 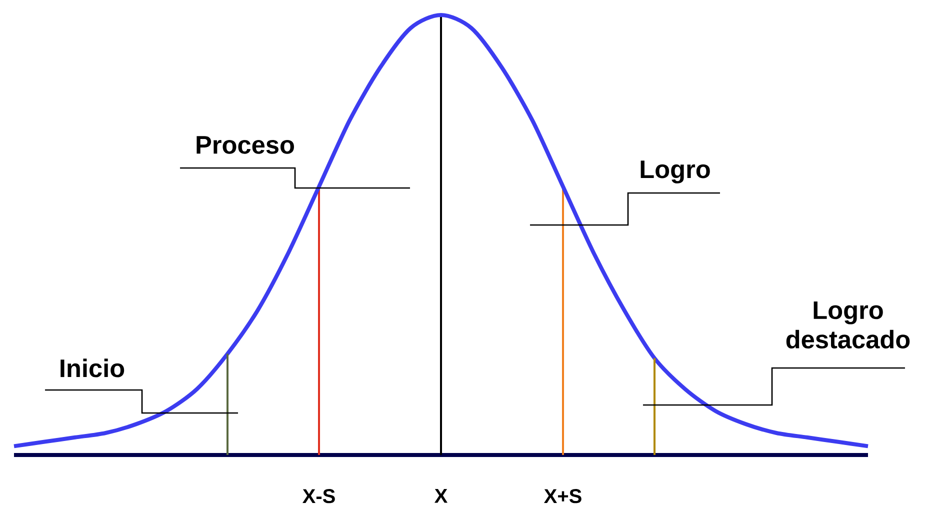 I want to click on x-tick-label: X-S, so click(x=318, y=496).